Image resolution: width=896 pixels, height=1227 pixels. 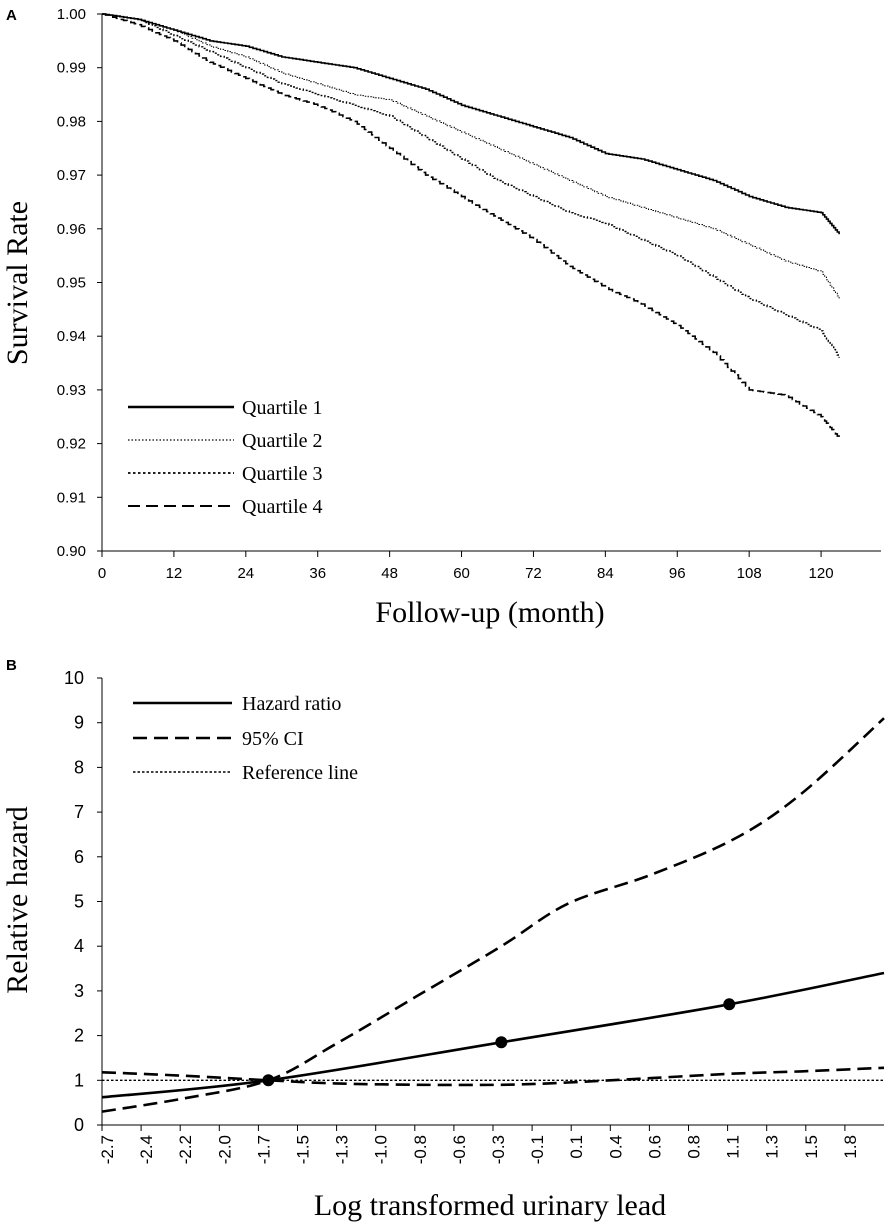 I want to click on panel-b-x-axis-title: Log transformed urinary lead, so click(x=490, y=1205).